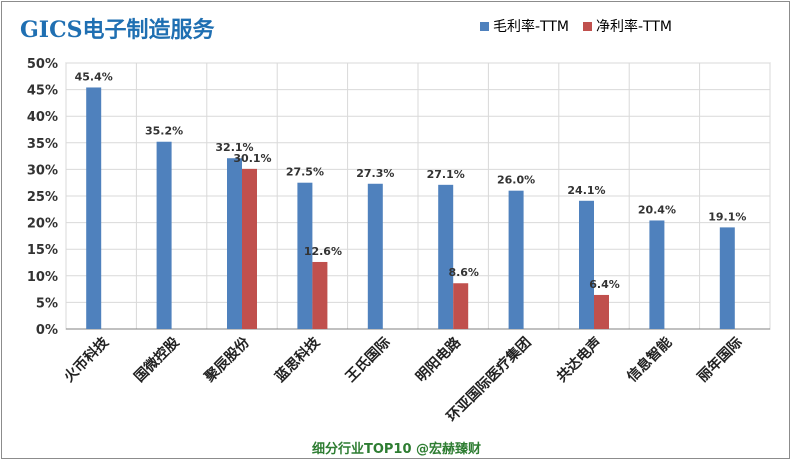 The image size is (791, 460). What do you see at coordinates (94, 76) in the screenshot?
I see `data-label-gross: 45.4%` at bounding box center [94, 76].